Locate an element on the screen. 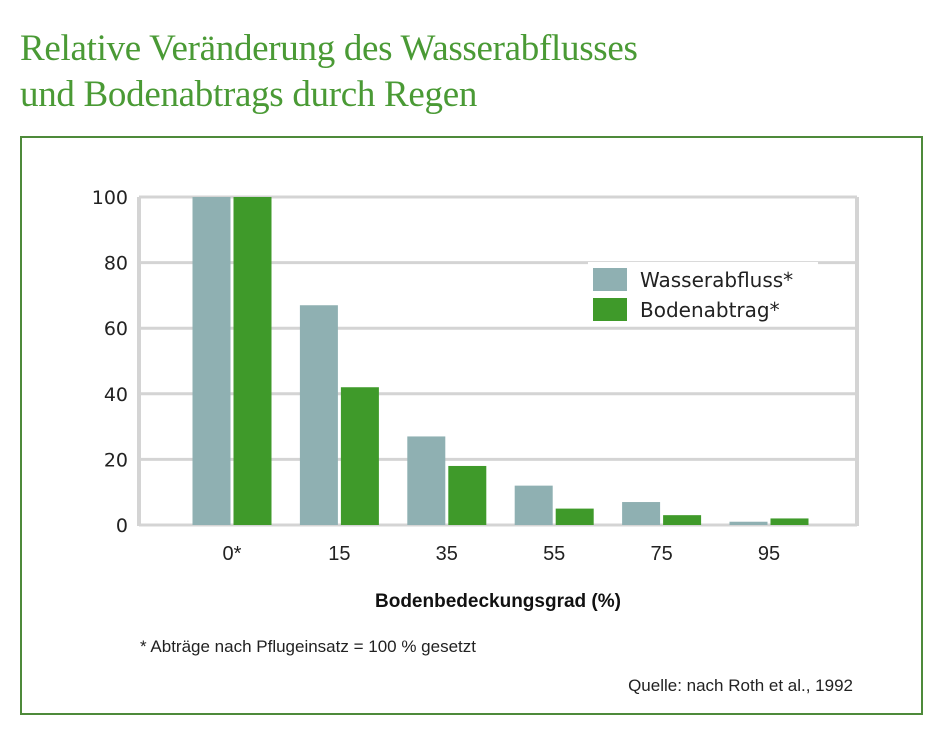 This screenshot has width=946, height=734. x-tick-label: 35 is located at coordinates (447, 554).